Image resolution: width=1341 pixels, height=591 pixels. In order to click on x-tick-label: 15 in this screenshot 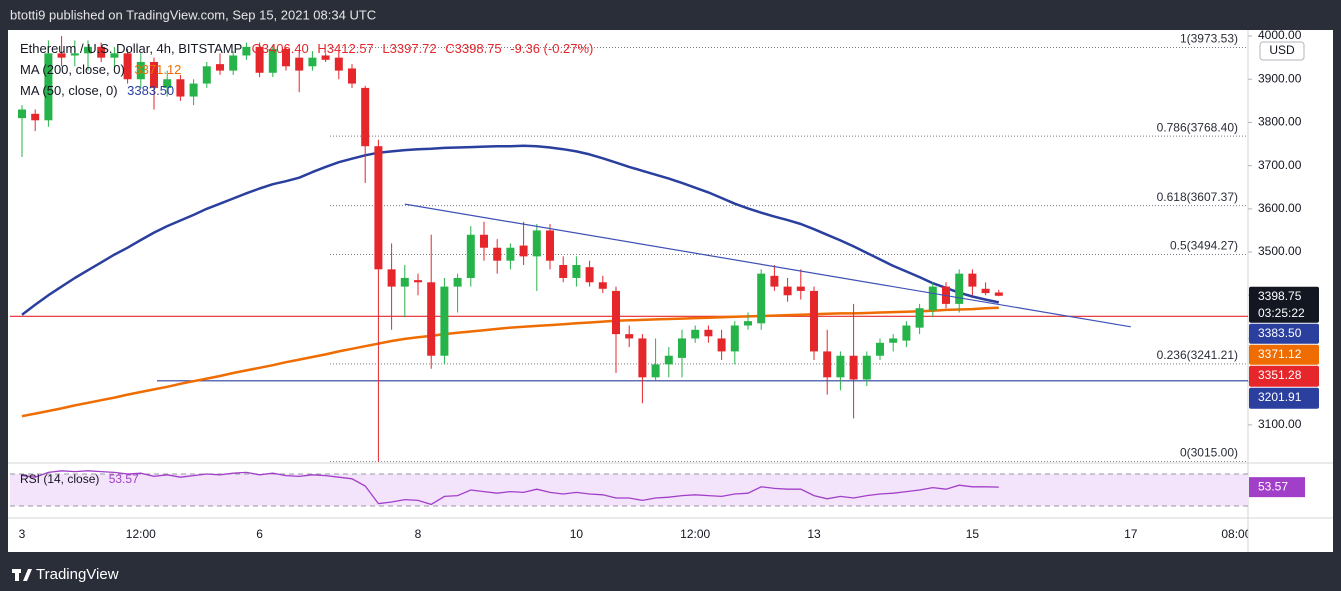, I will do `click(973, 534)`.